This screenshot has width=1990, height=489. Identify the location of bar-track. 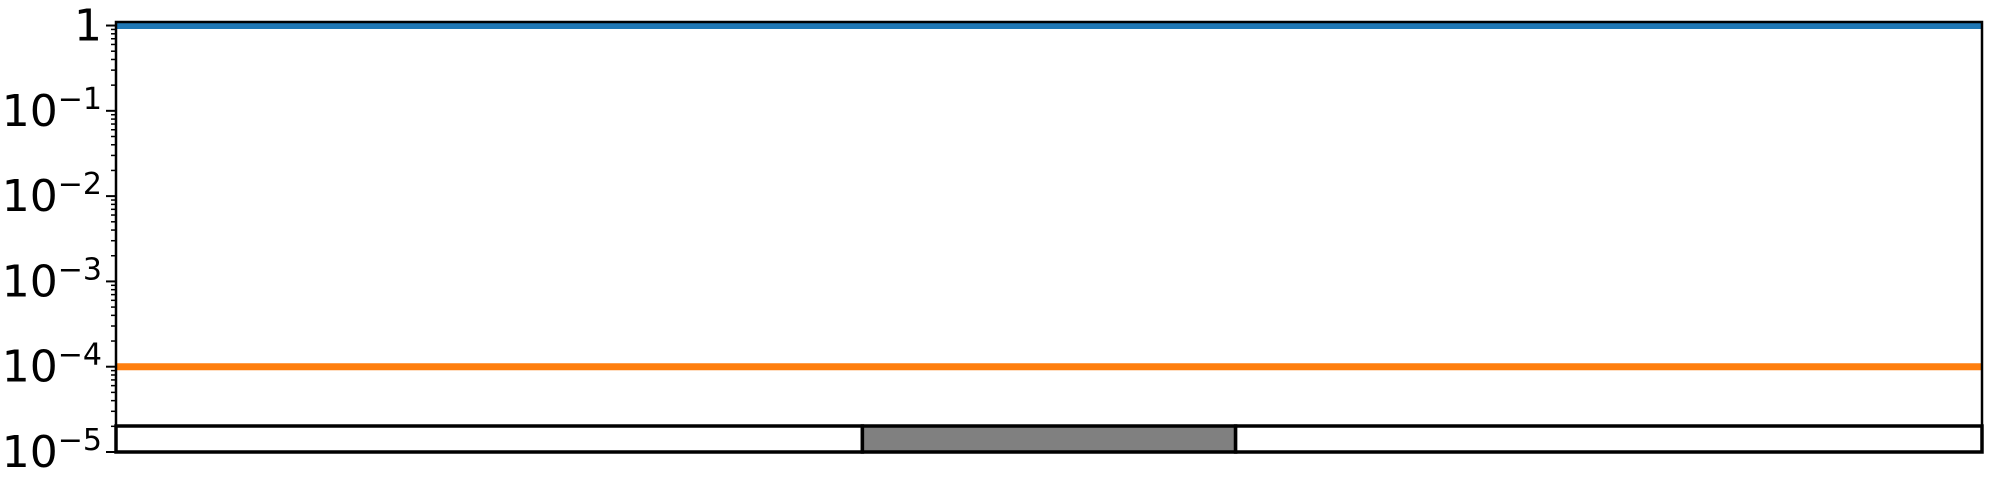
(1049, 439).